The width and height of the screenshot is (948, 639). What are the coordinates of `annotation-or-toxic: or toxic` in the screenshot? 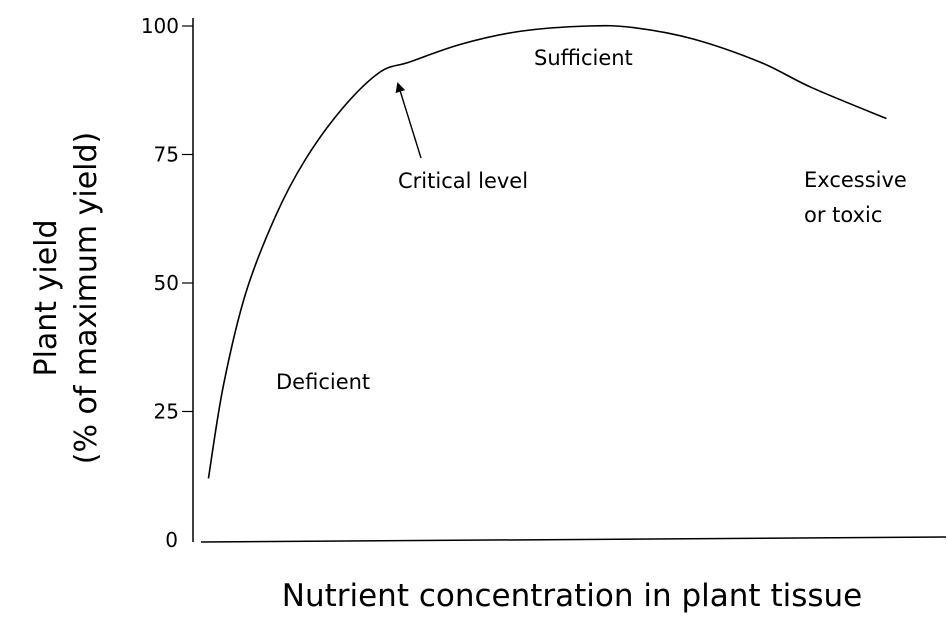 It's located at (843, 215).